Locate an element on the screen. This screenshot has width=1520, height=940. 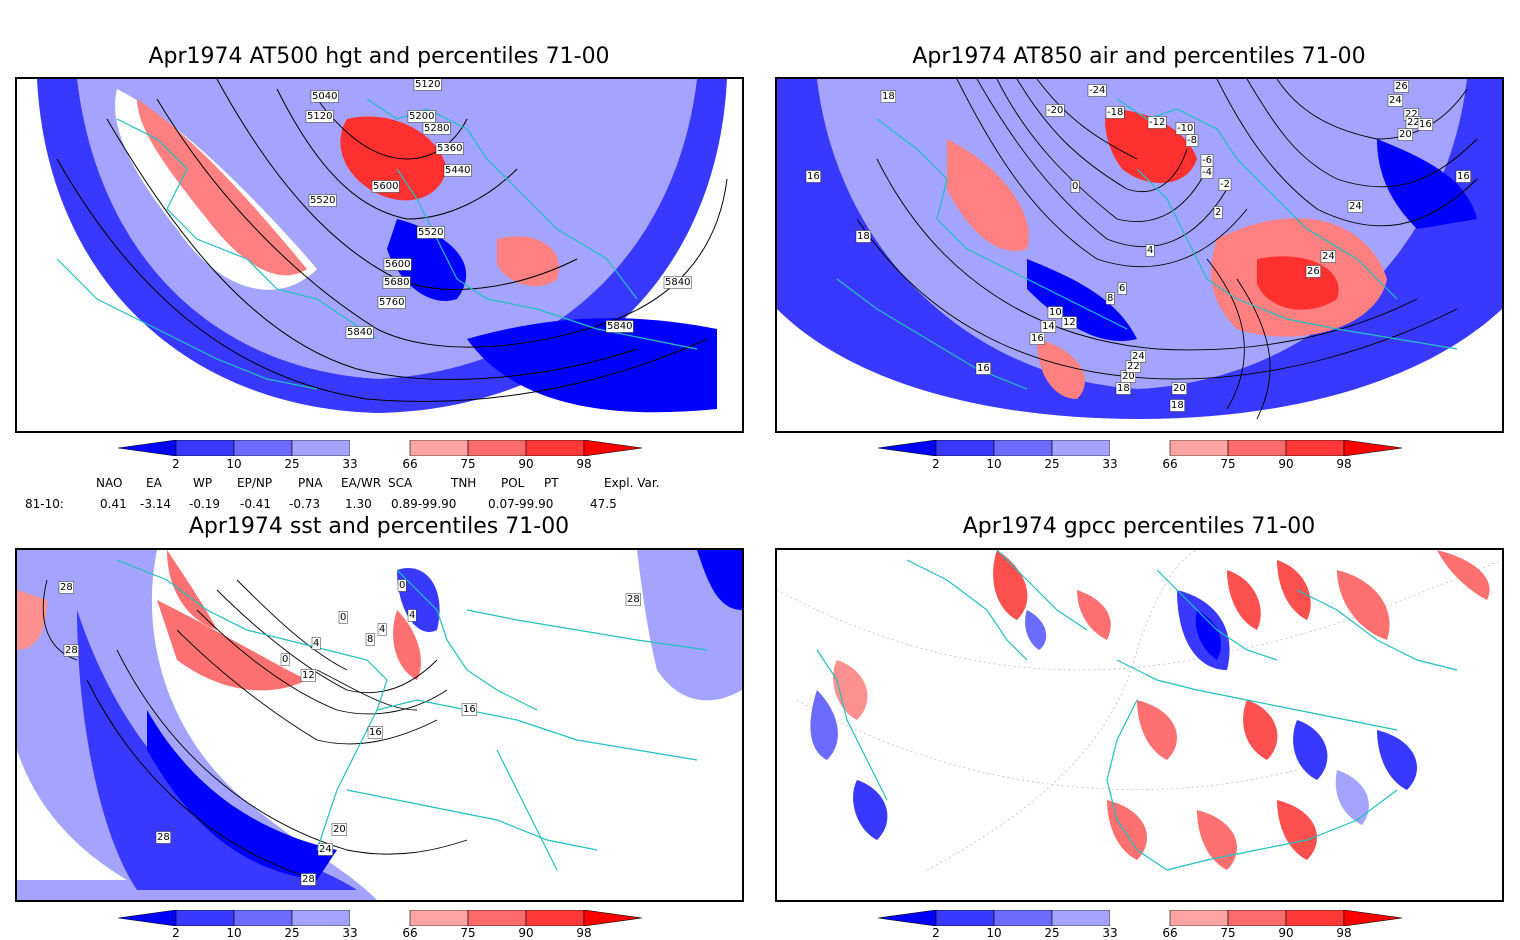
air-label-9: 0 is located at coordinates (1075, 186).